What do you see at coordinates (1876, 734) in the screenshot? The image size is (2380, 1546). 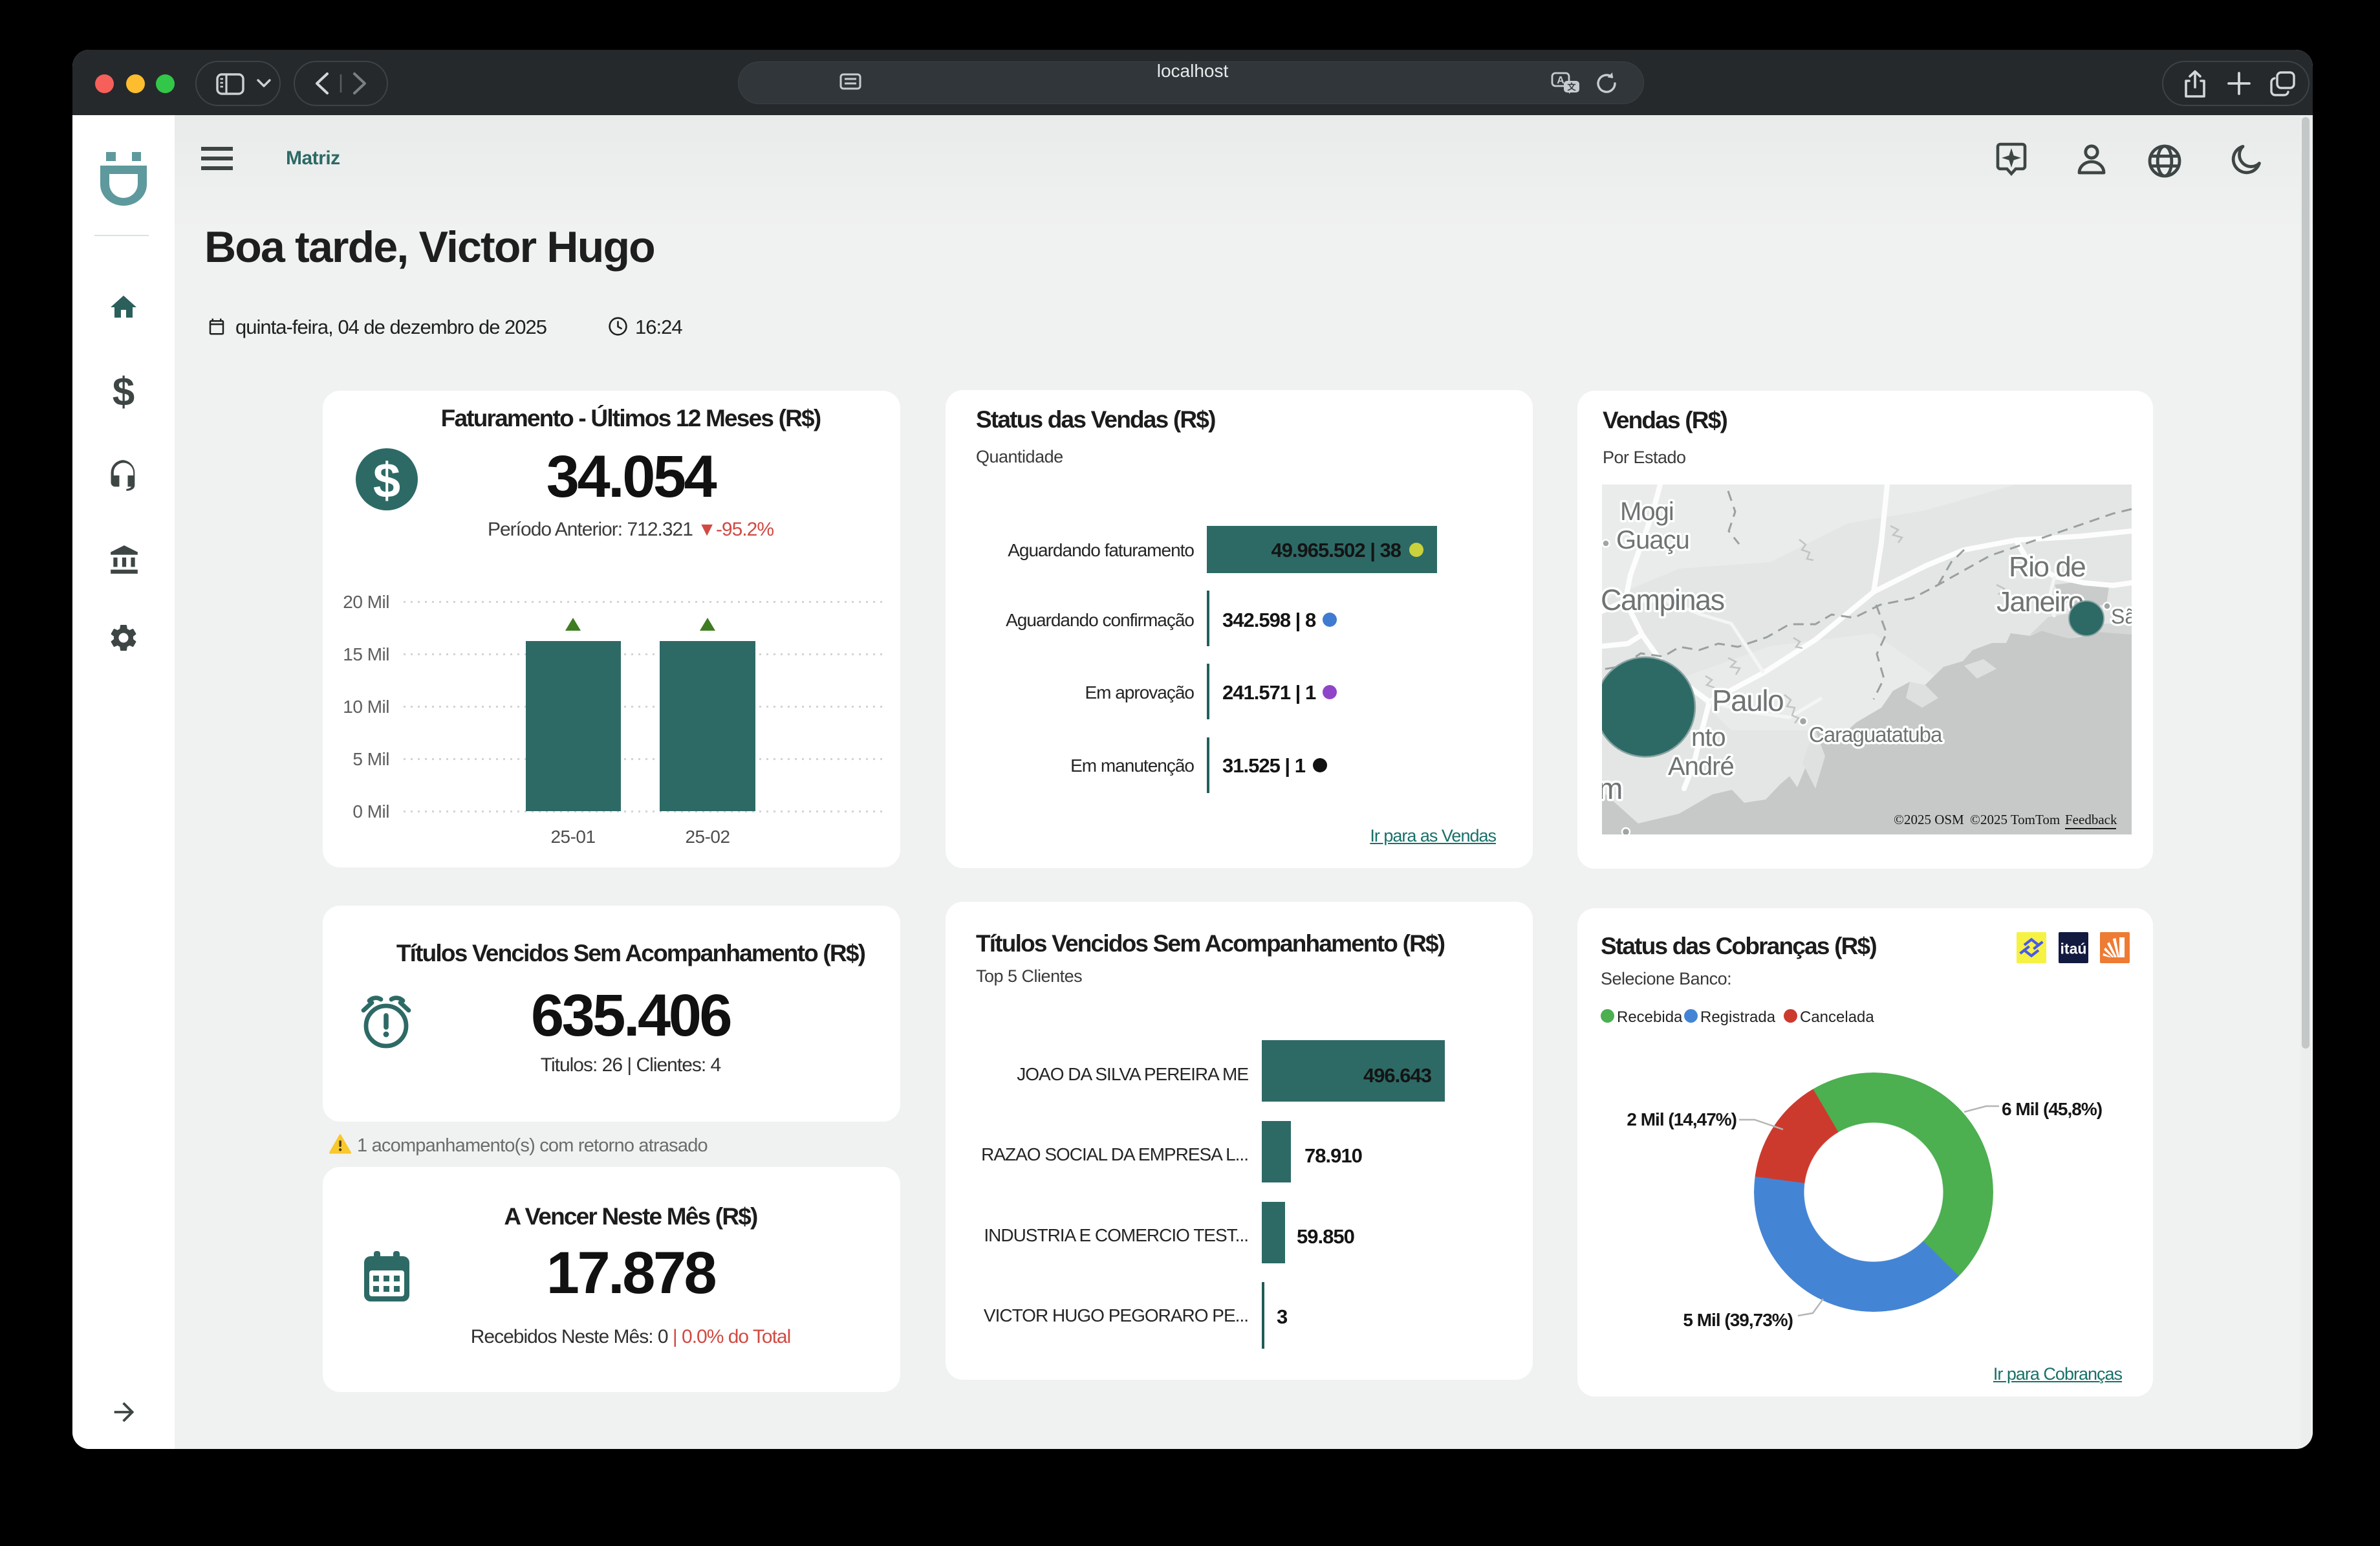 I see `svg-text: Caraguatatuba` at bounding box center [1876, 734].